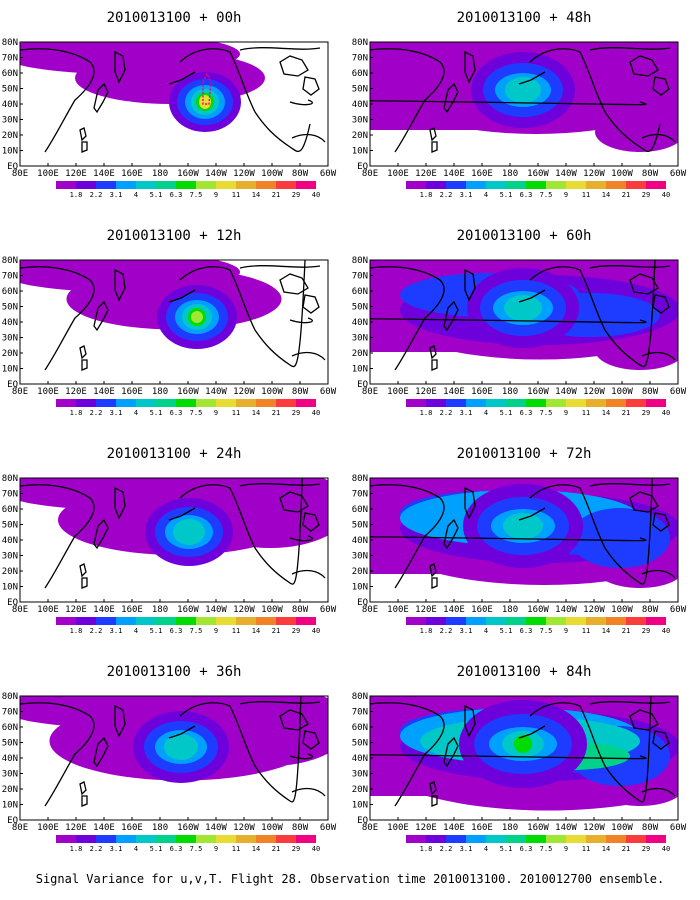 This screenshot has width=700, height=900. I want to click on colorbar-label: 7.5, so click(196, 413).